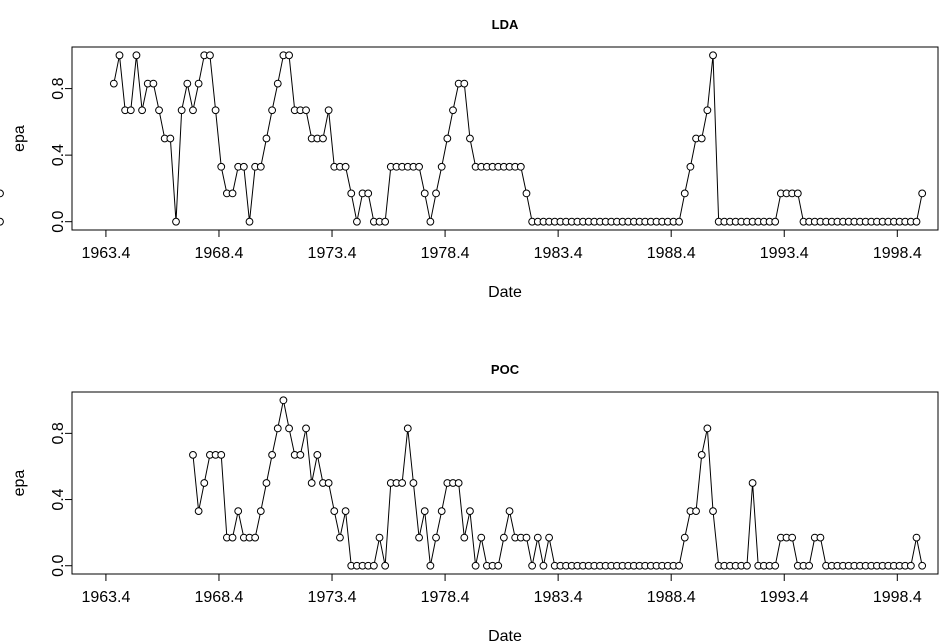  What do you see at coordinates (445, 253) in the screenshot?
I see `x-tick-label: 1978.4` at bounding box center [445, 253].